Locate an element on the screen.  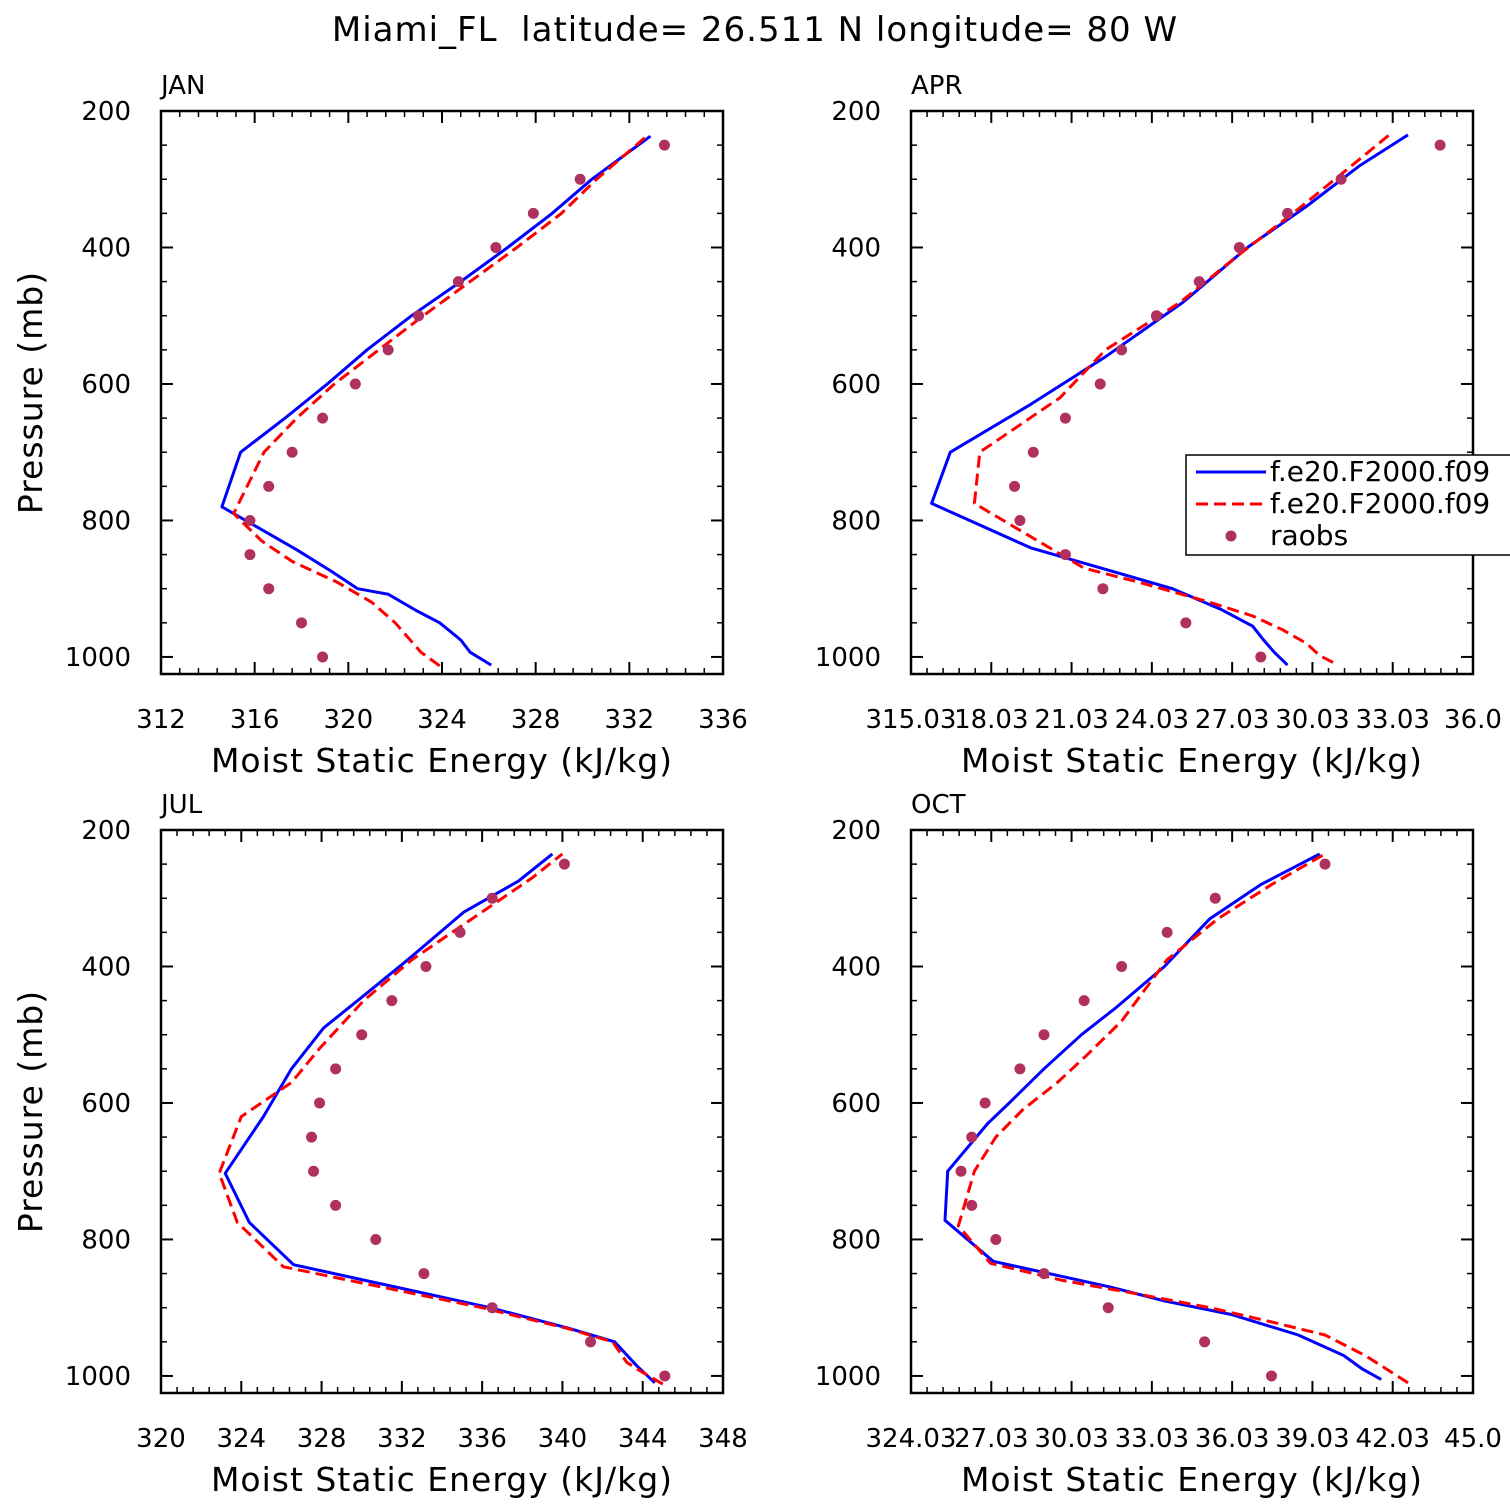
x-tick-label: 36.03 is located at coordinates (1232, 1439).